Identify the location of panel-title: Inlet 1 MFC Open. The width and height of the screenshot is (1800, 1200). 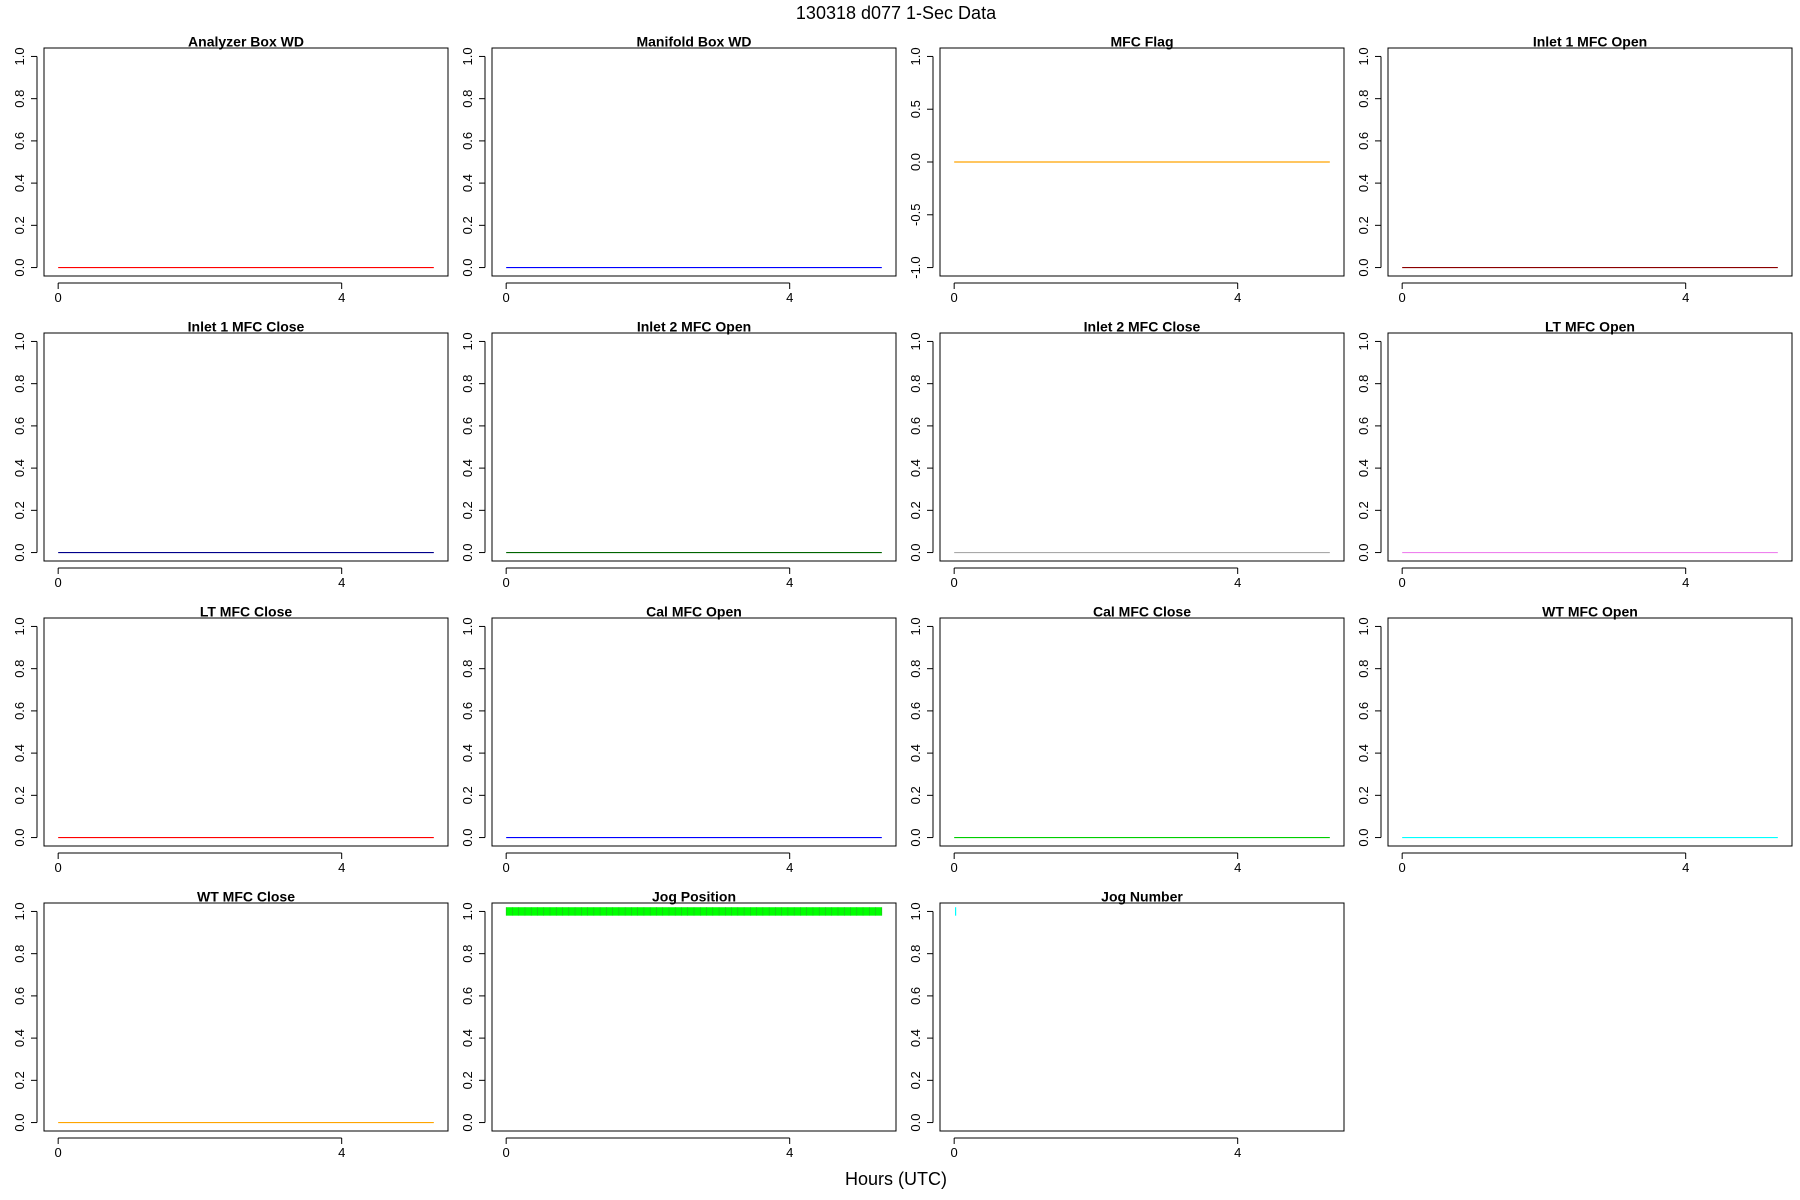
(1590, 42).